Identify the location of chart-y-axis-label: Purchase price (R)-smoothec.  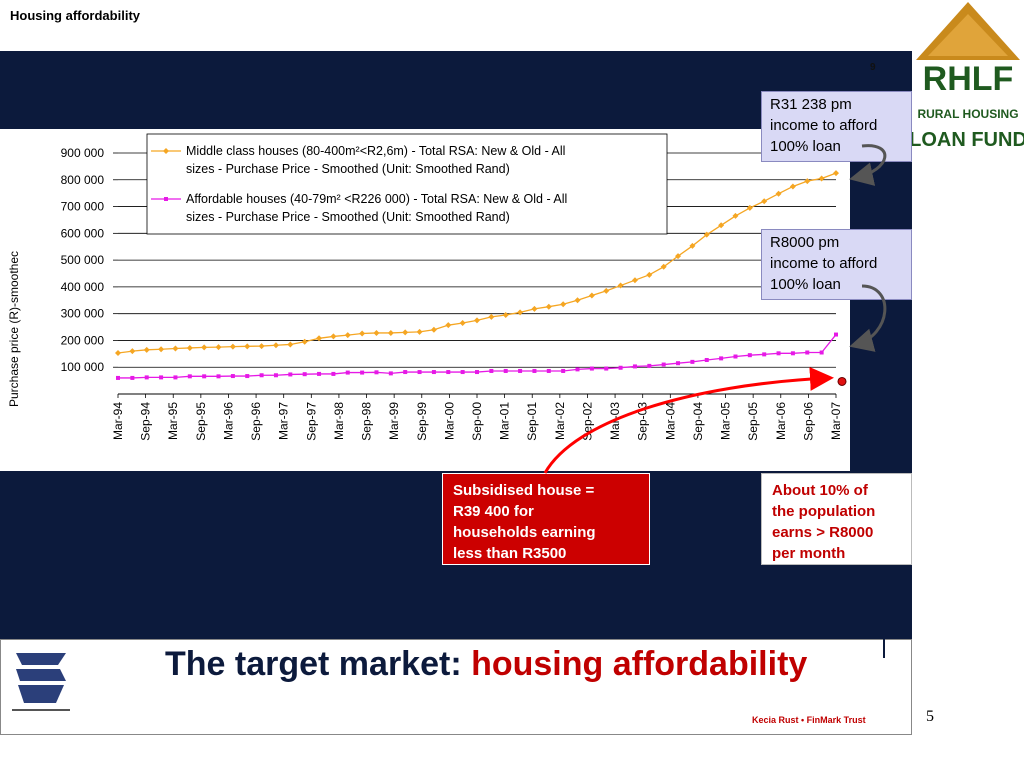
(14, 329).